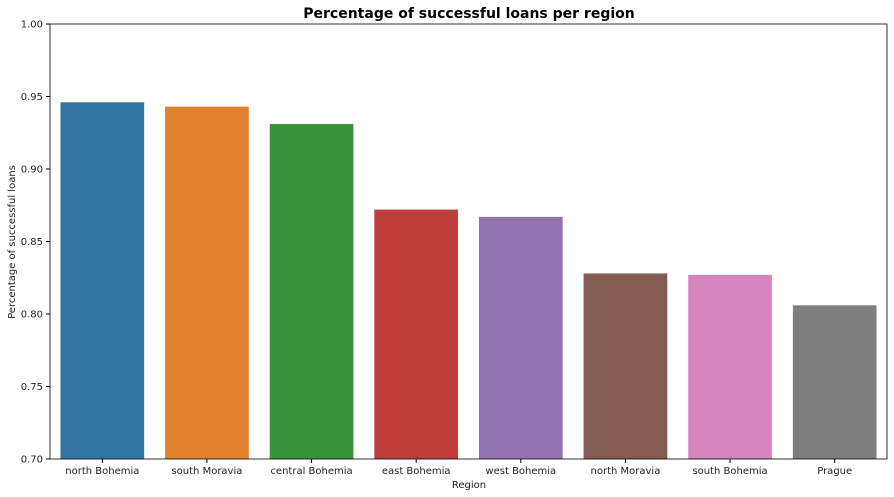 The width and height of the screenshot is (894, 497). I want to click on y-tick-label: 0.70, so click(32, 460).